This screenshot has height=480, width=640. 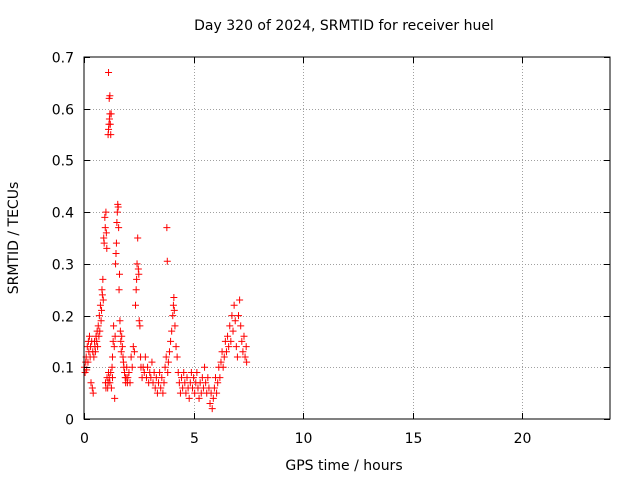 What do you see at coordinates (63, 162) in the screenshot?
I see `y-tick-label: 0.5` at bounding box center [63, 162].